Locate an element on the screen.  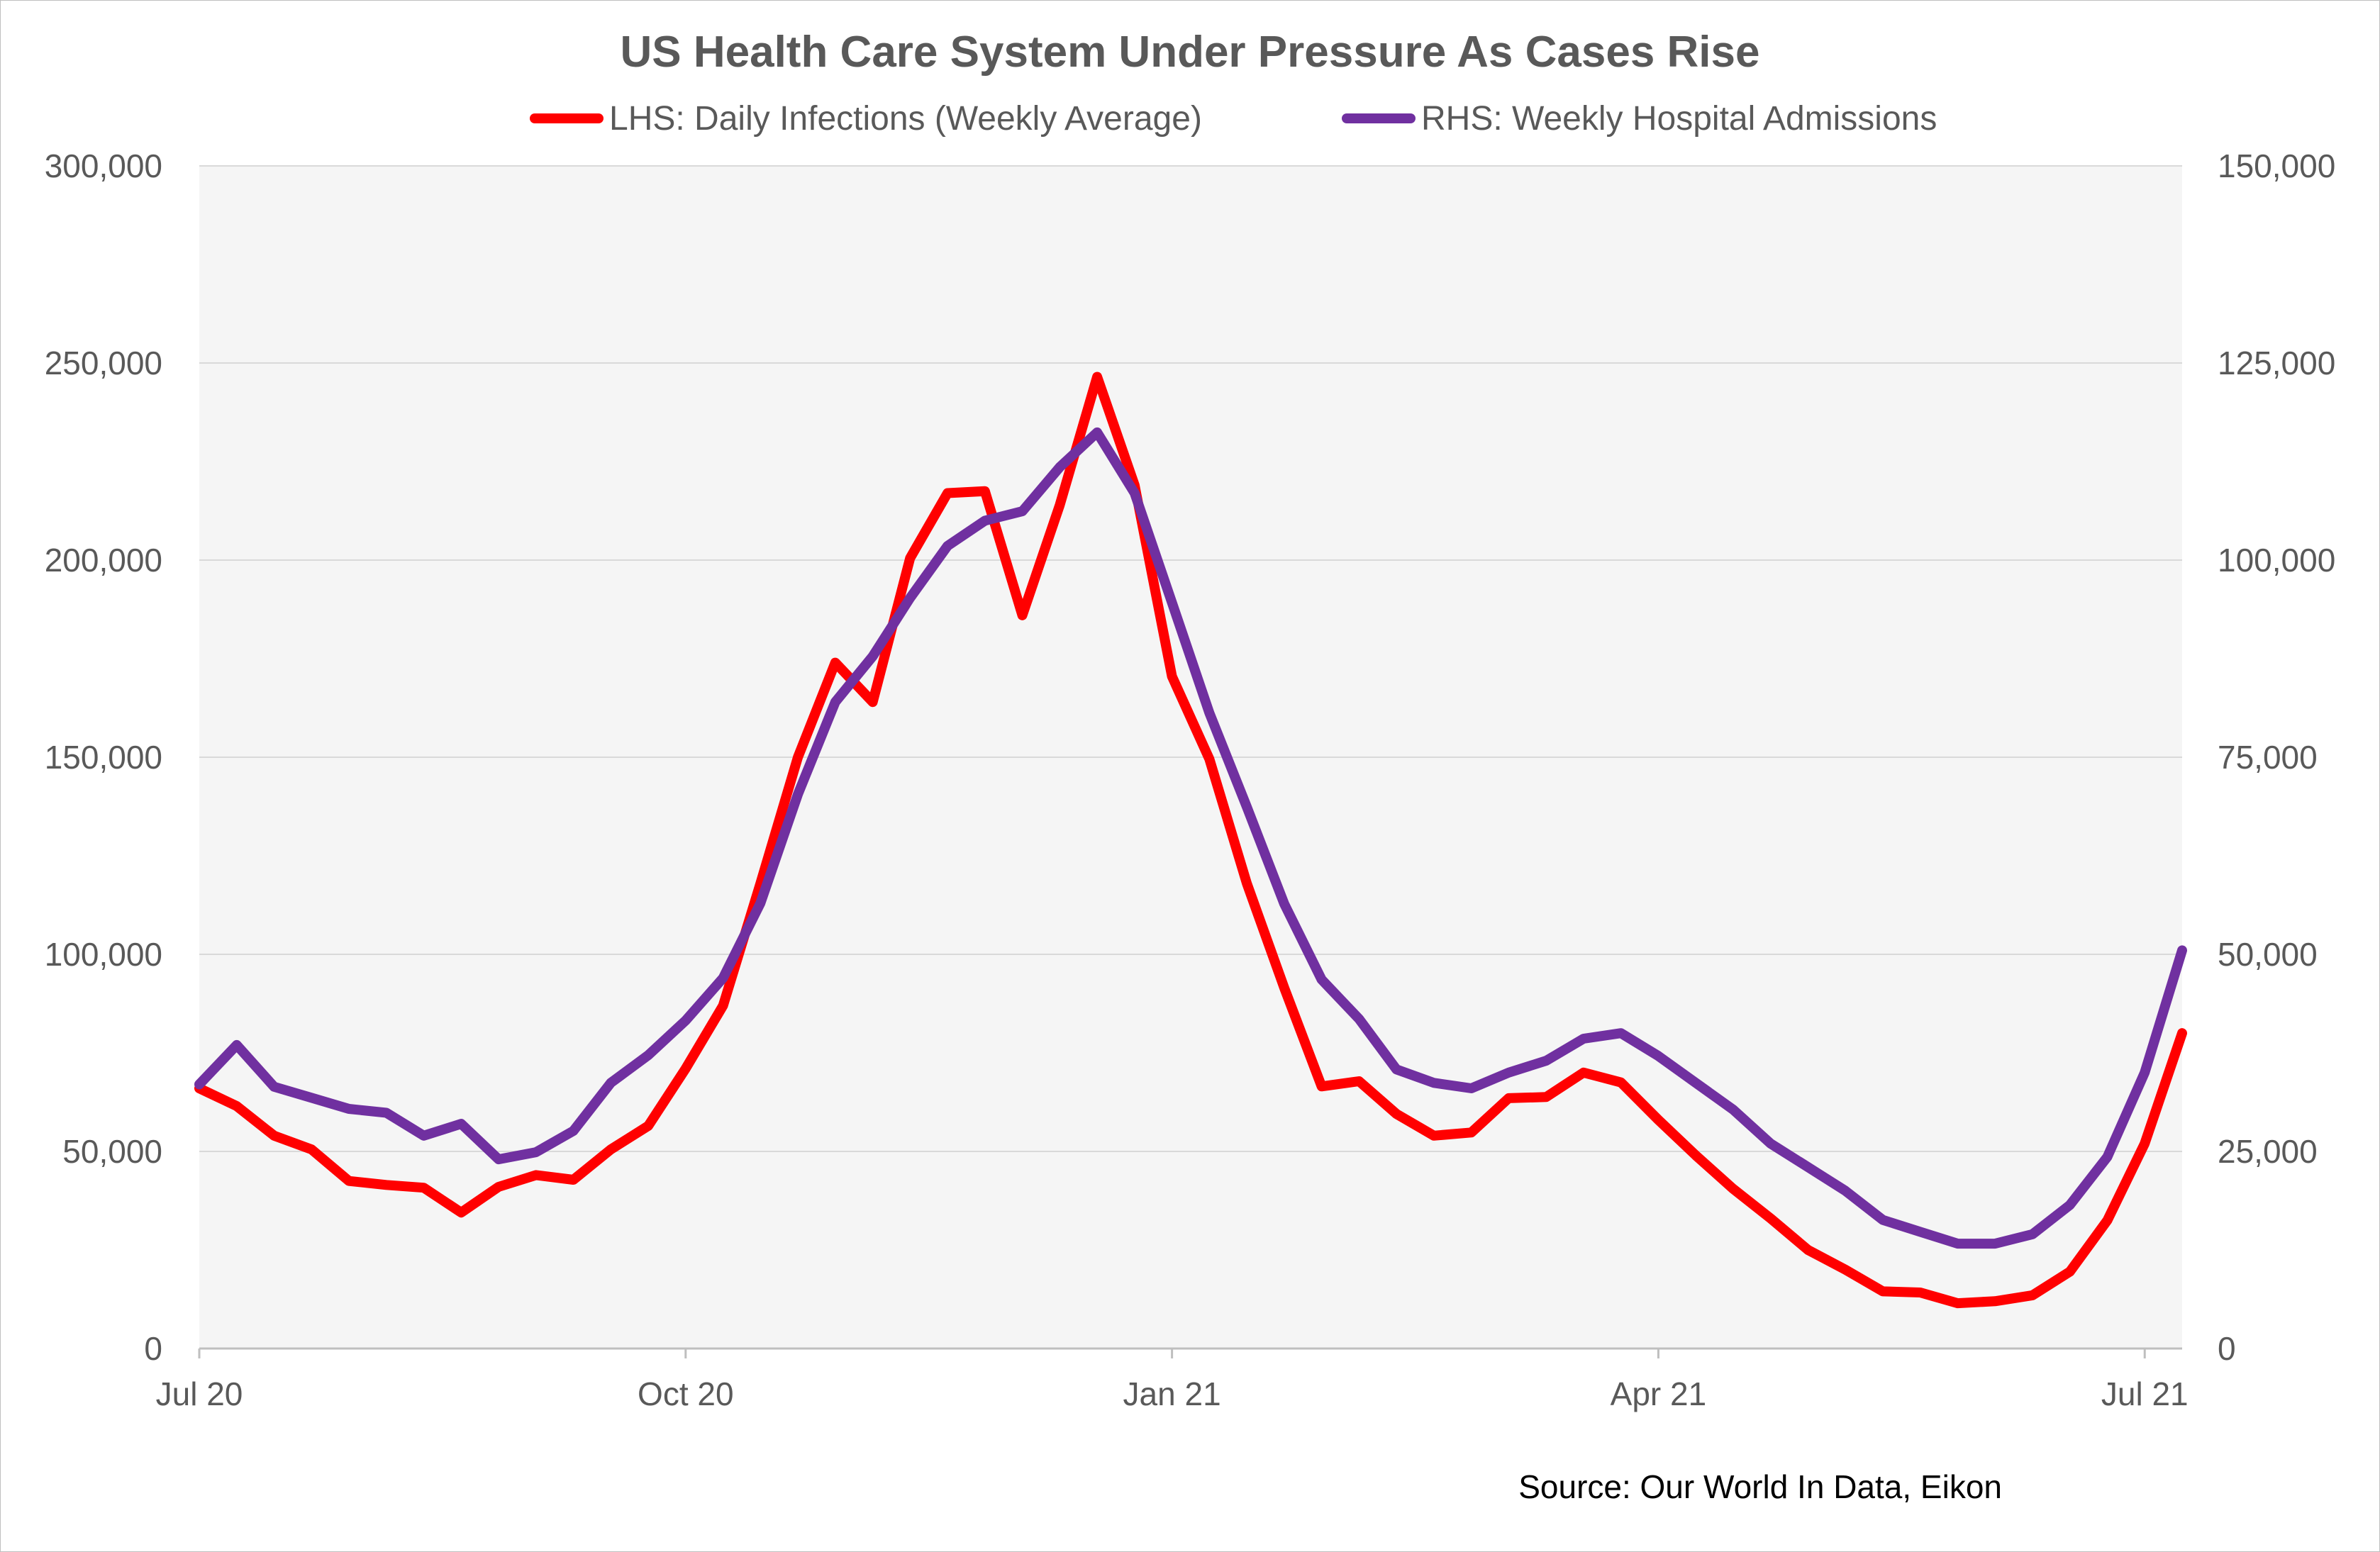
x-tick-label: Apr 21 is located at coordinates (1659, 1394).